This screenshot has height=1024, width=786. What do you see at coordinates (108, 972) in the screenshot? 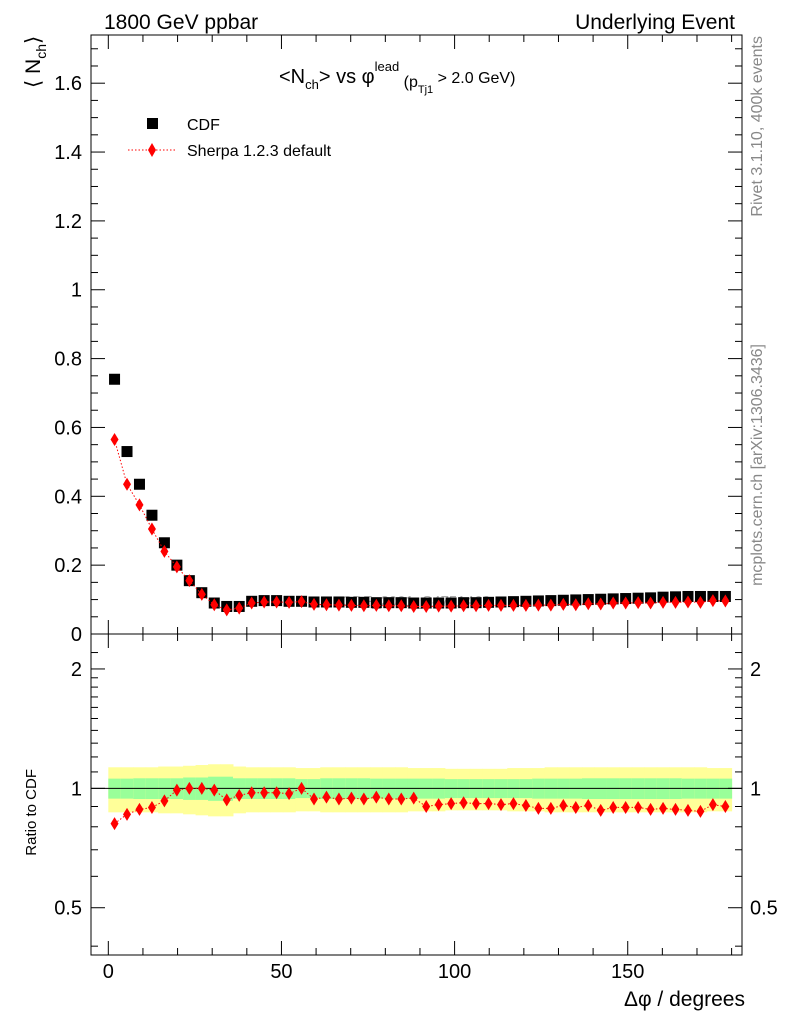
I see `x-tick-label: 0` at bounding box center [108, 972].